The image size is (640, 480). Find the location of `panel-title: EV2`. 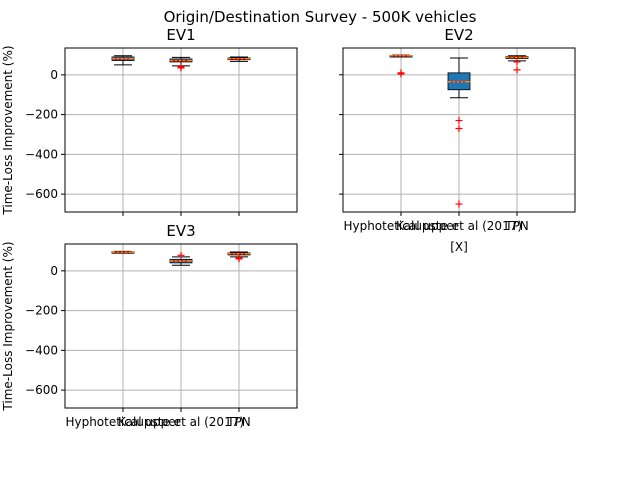

panel-title: EV2 is located at coordinates (458, 35).